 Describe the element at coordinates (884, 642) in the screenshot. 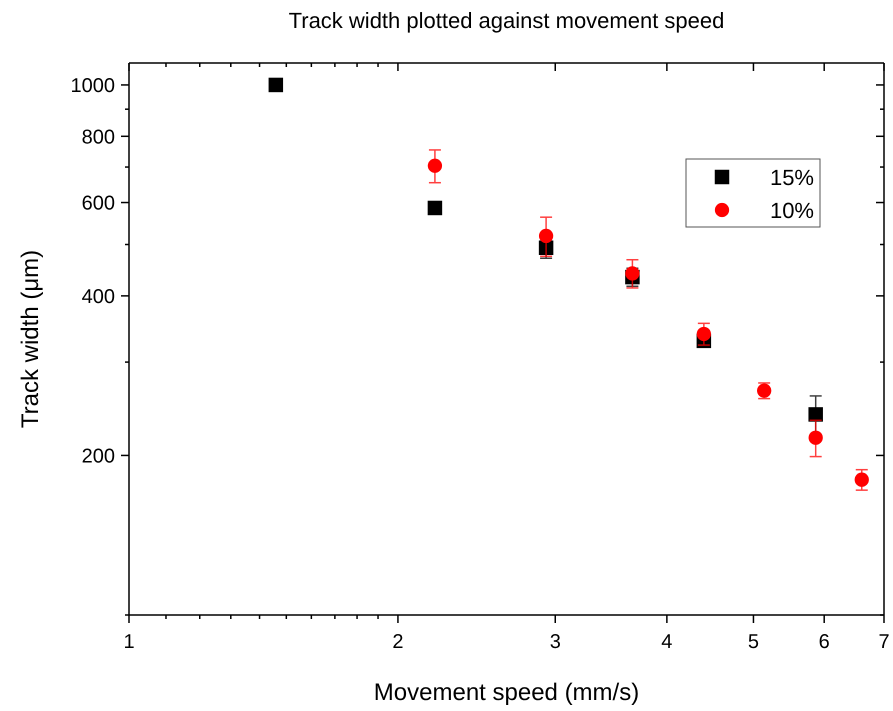

I see `x-tick-label: 7` at that location.